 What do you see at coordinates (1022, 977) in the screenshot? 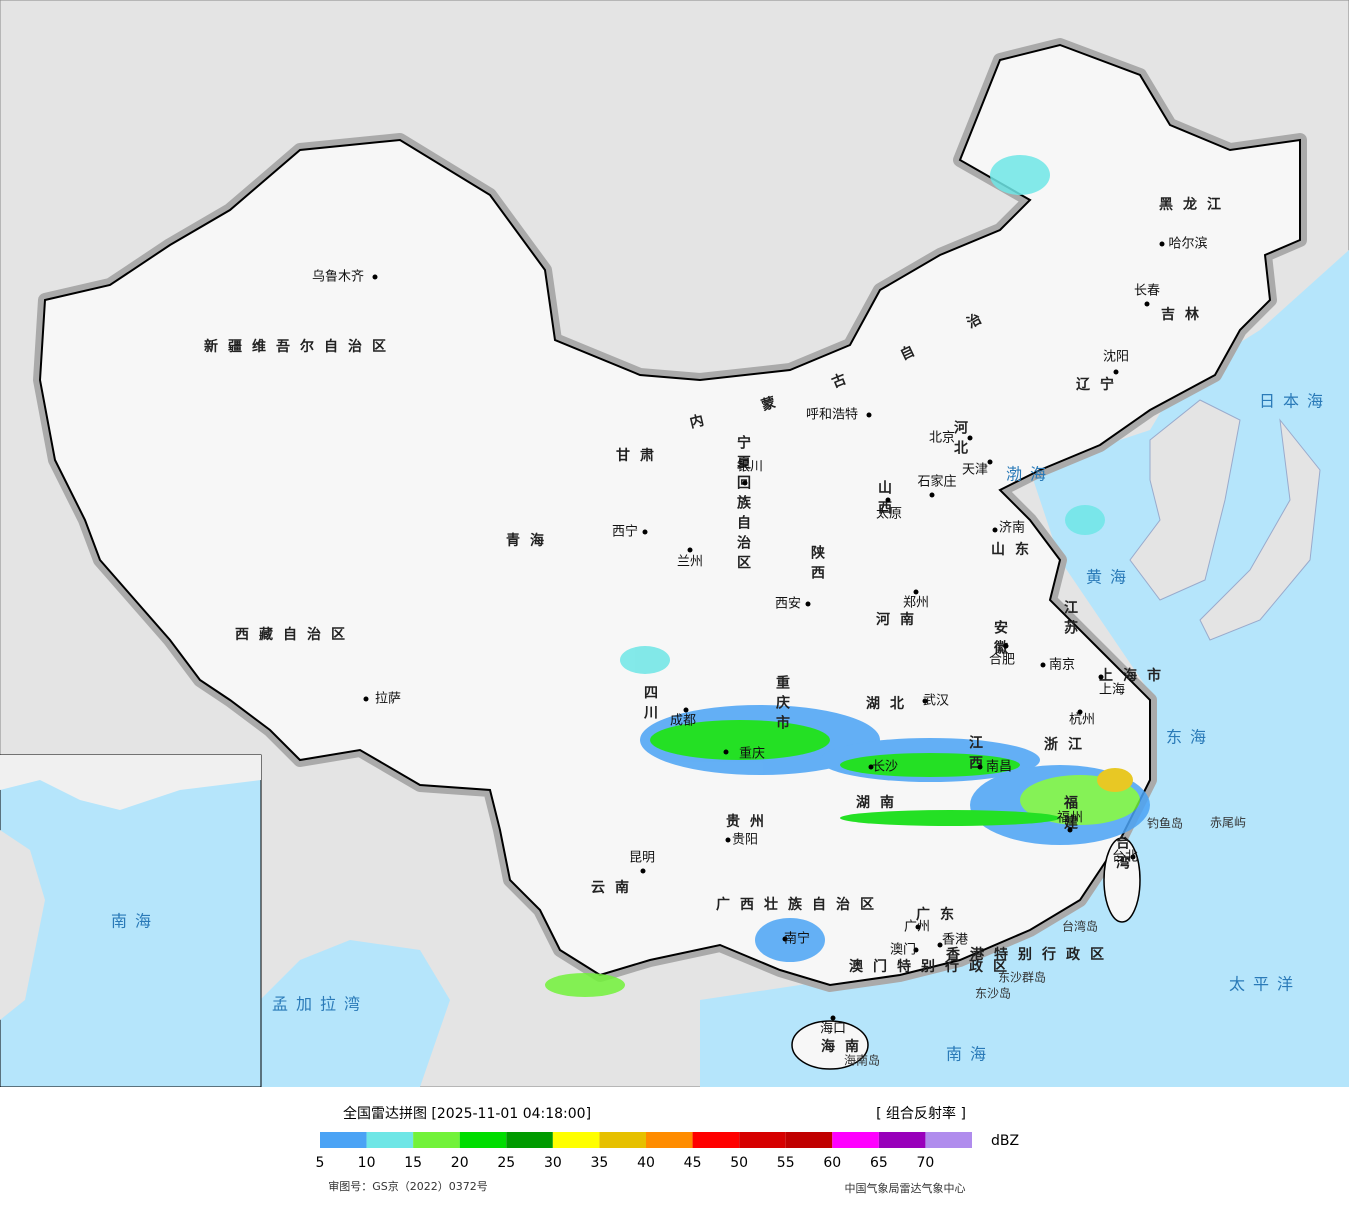
I see `island-label: 东沙群岛` at bounding box center [1022, 977].